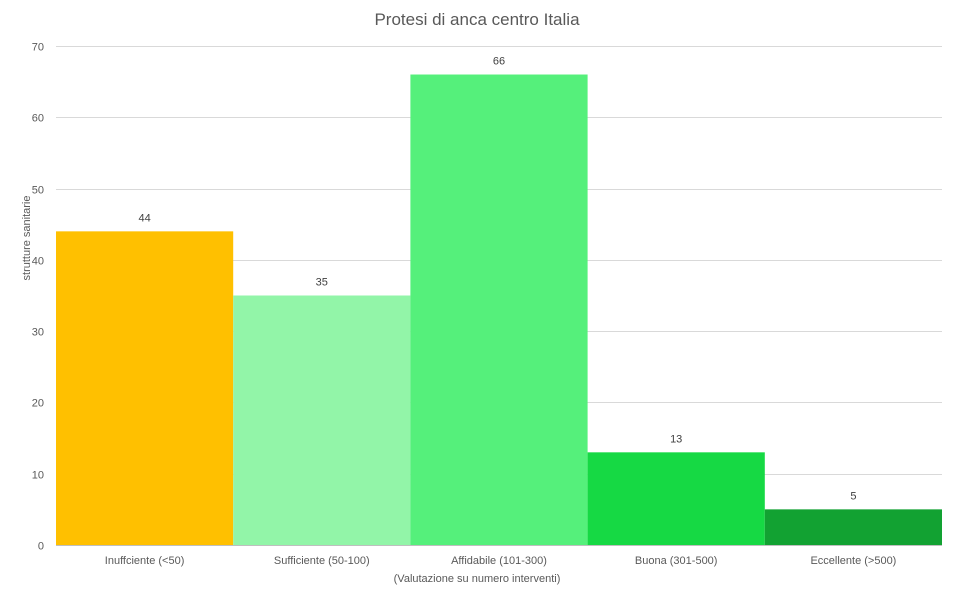 Image resolution: width=954 pixels, height=601 pixels. Describe the element at coordinates (853, 561) in the screenshot. I see `x-tick-label: Eccellente (>500)` at that location.